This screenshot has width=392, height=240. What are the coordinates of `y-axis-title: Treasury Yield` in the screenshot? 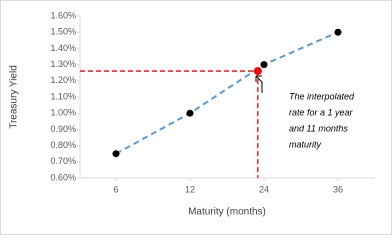 It's located at (14, 97).